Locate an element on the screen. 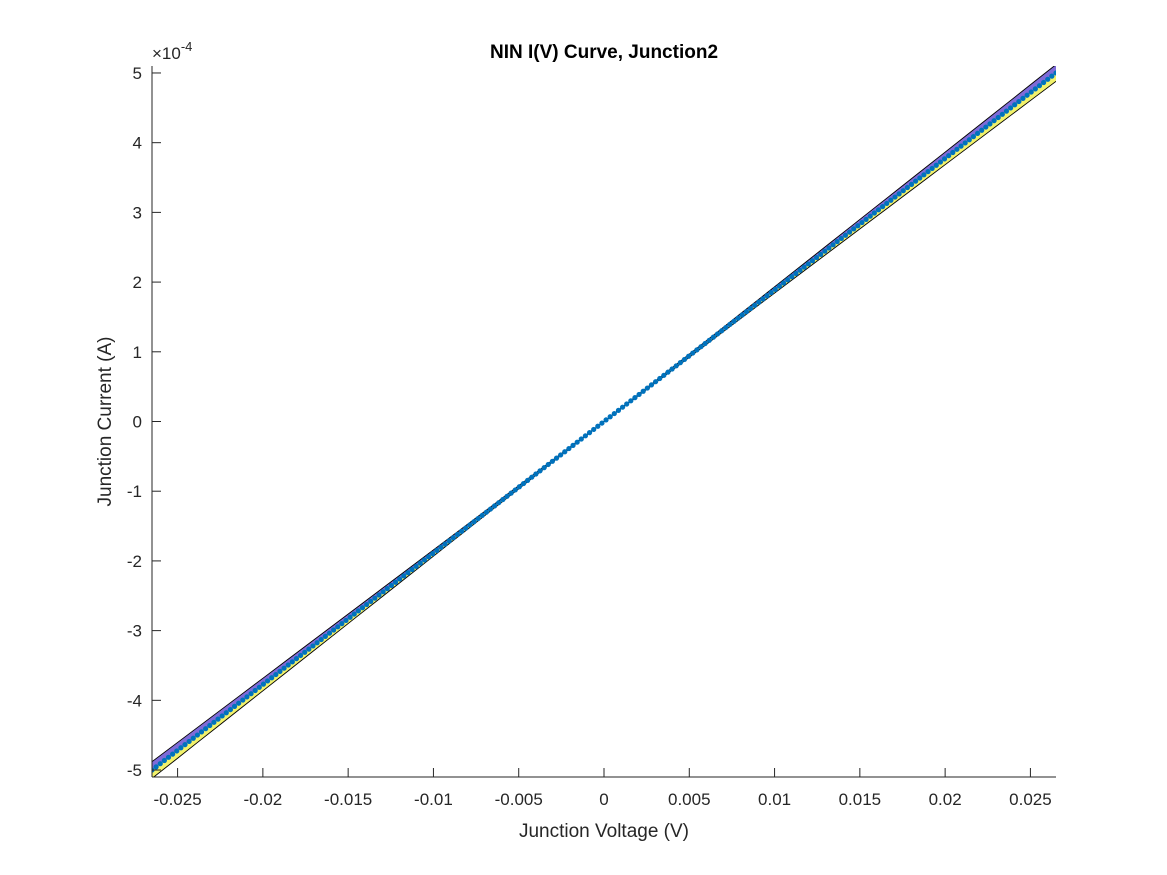  y-tick-label: -2 is located at coordinates (134, 561).